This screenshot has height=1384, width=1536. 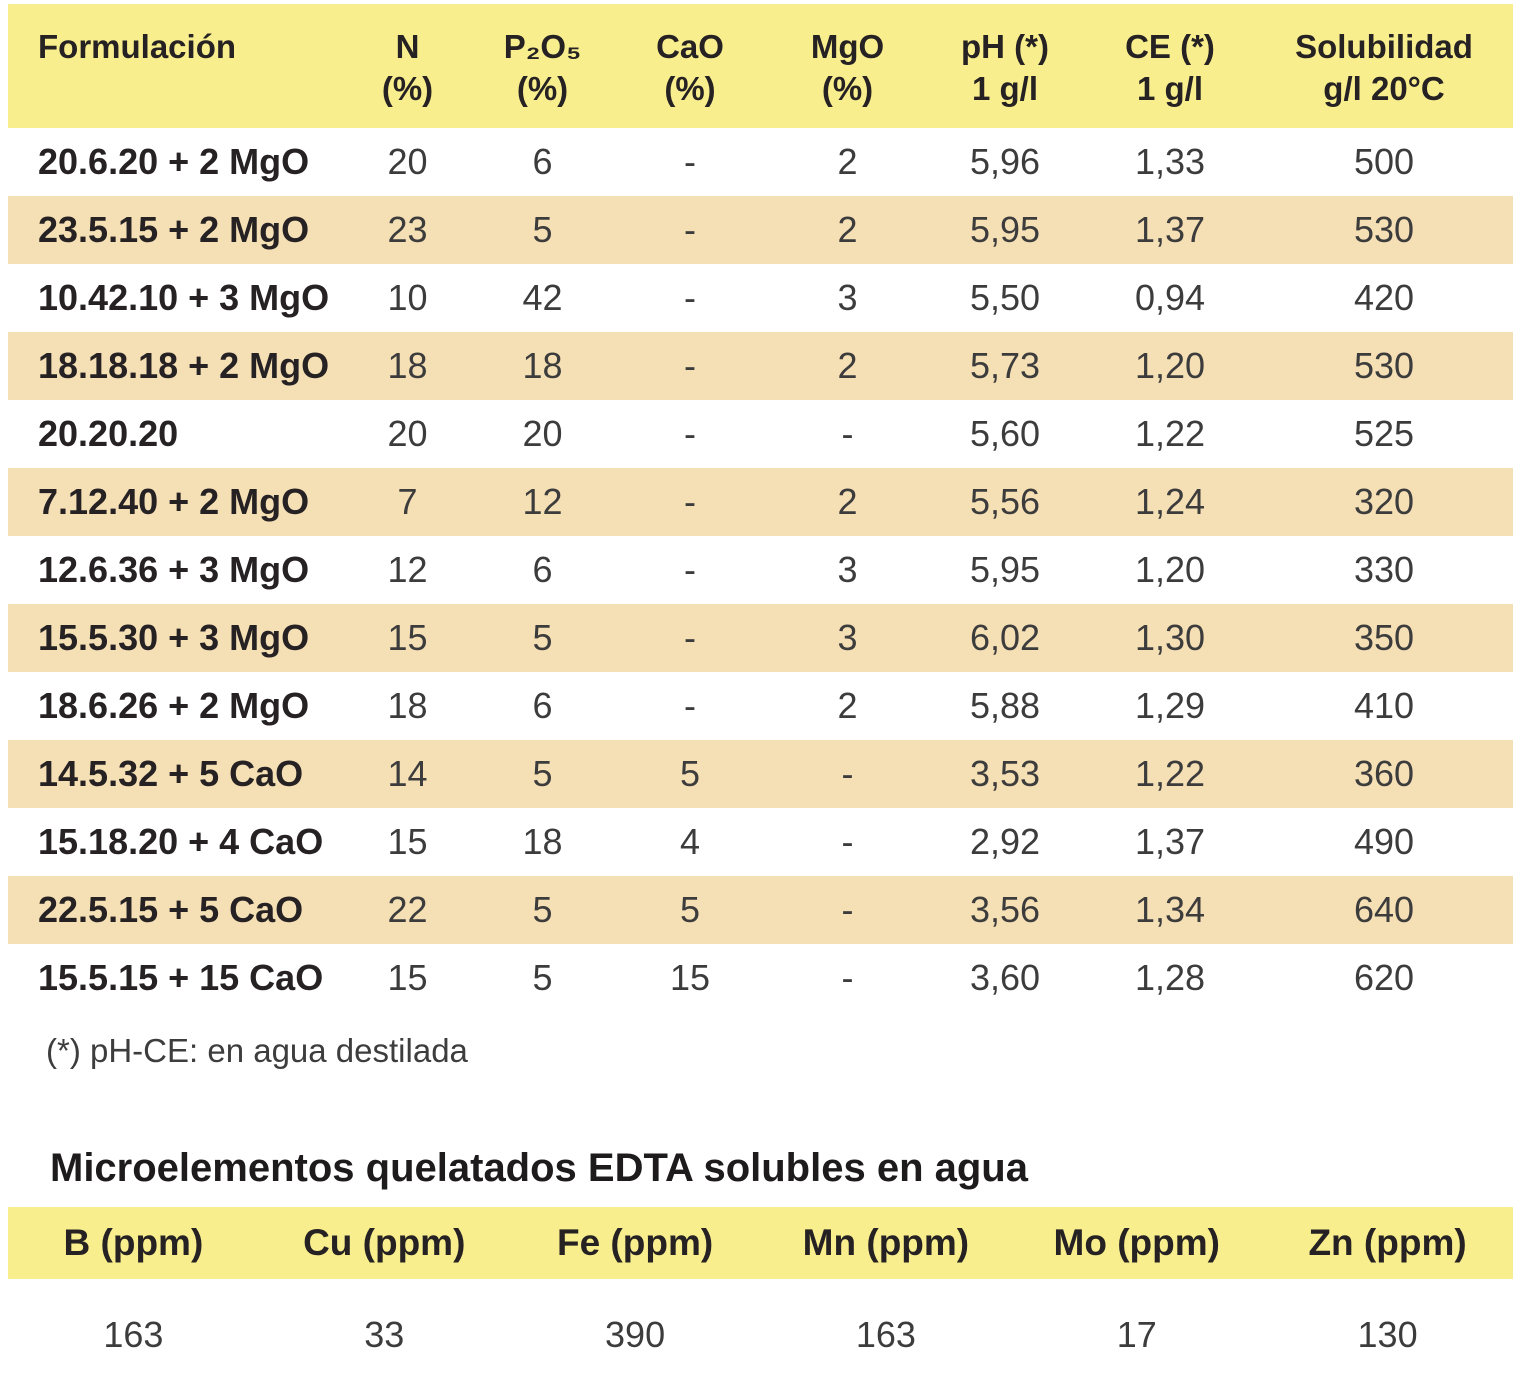 What do you see at coordinates (1170, 297) in the screenshot?
I see `ce-value: 0,94` at bounding box center [1170, 297].